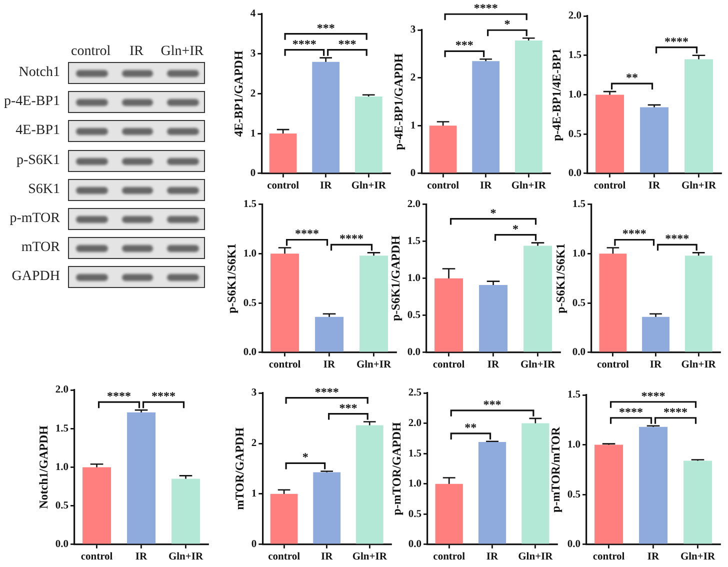 This screenshot has height=567, width=728. What do you see at coordinates (398, 101) in the screenshot?
I see `y-axis-title: p-4E-BP1/GAPDH` at bounding box center [398, 101].